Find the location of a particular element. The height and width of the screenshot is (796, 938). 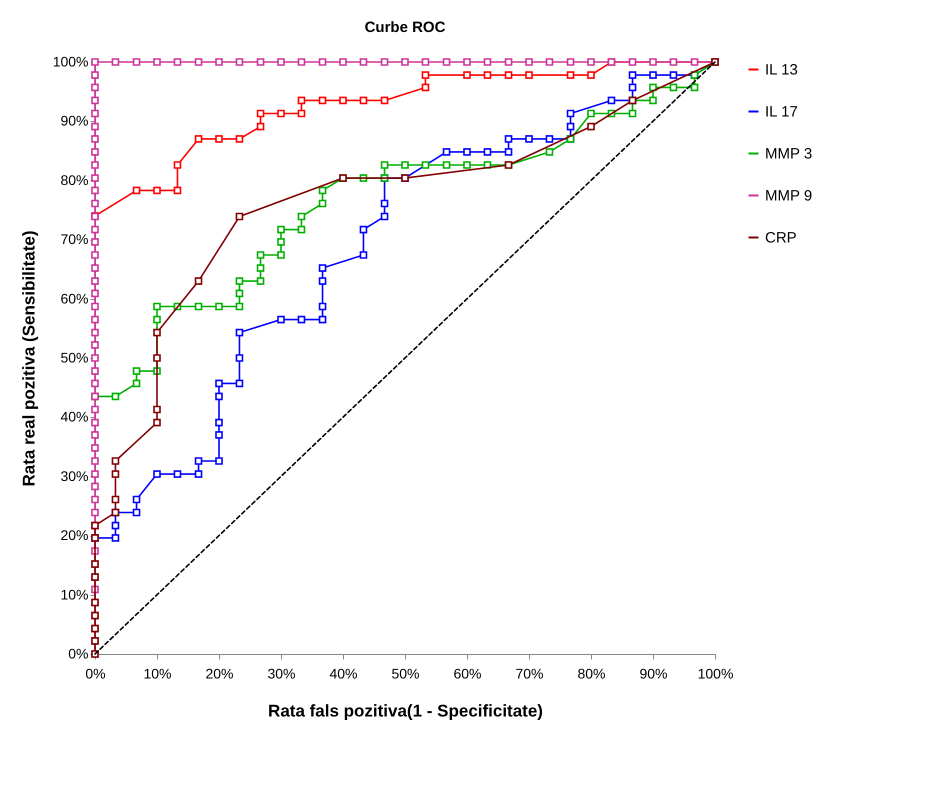

y-tick-label: 50% is located at coordinates (74, 358).